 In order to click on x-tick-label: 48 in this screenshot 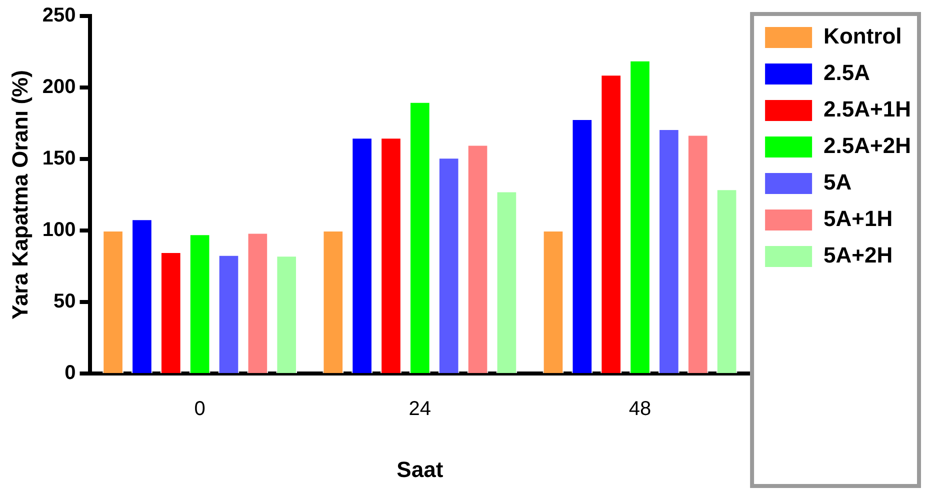, I will do `click(640, 409)`.